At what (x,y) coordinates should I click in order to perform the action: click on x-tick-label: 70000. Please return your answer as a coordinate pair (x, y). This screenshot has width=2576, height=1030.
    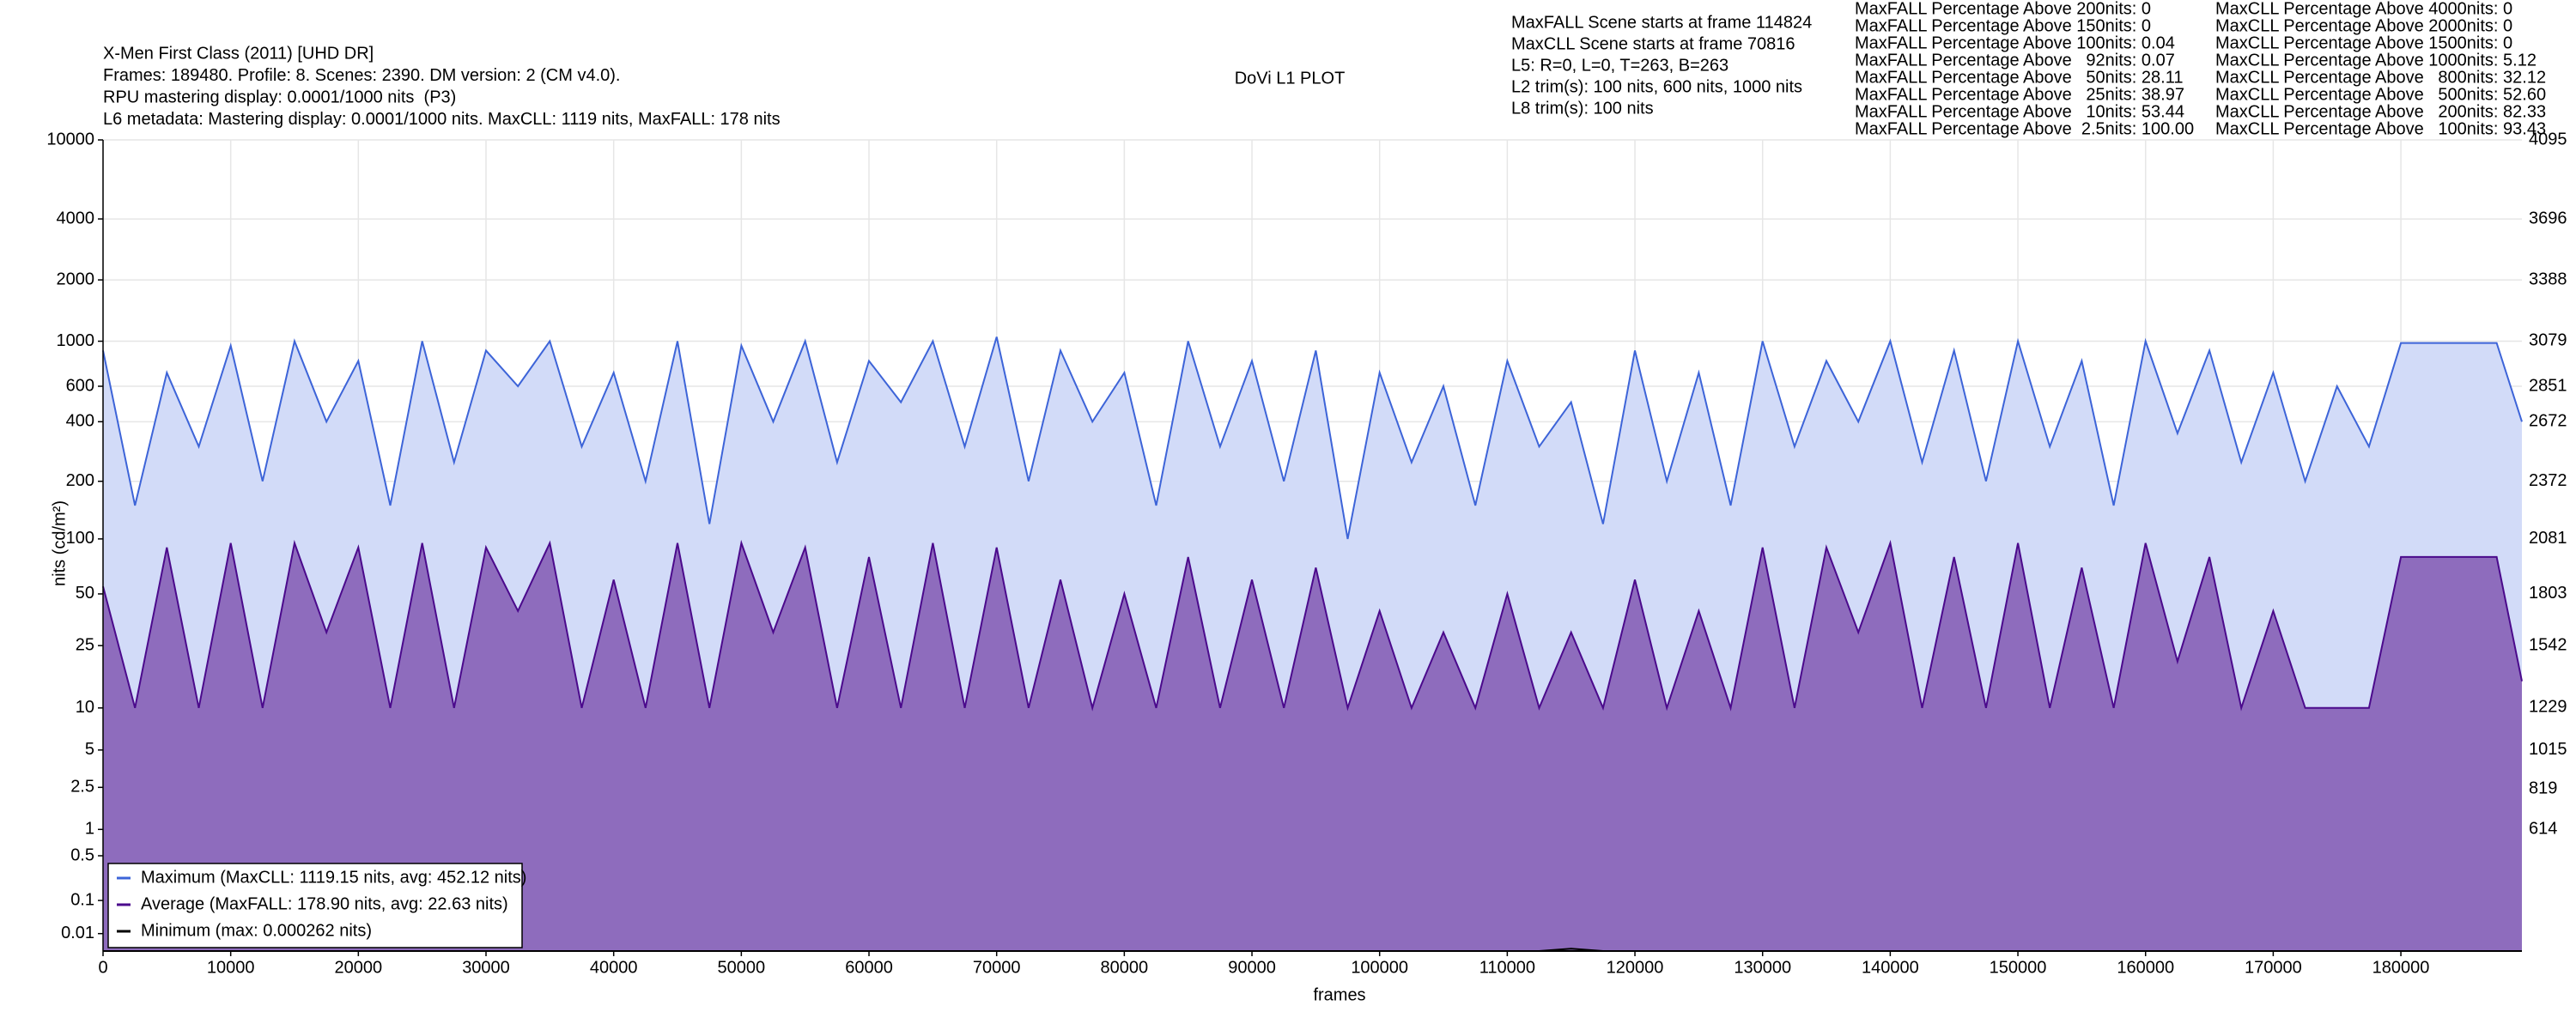
    Looking at the image, I should click on (997, 967).